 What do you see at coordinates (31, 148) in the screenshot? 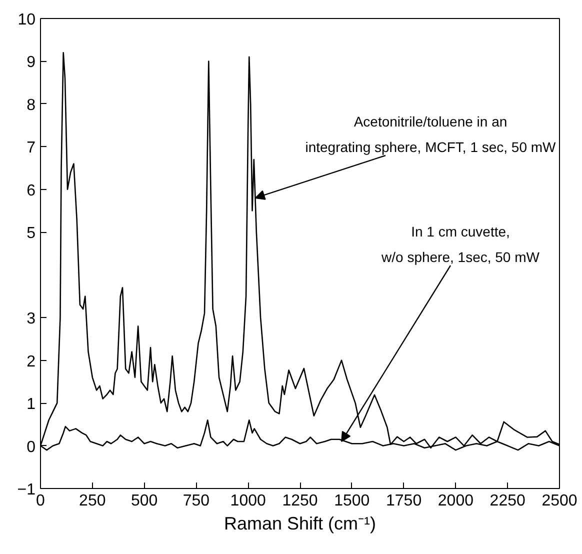
I see `y-tick-label: 7` at bounding box center [31, 148].